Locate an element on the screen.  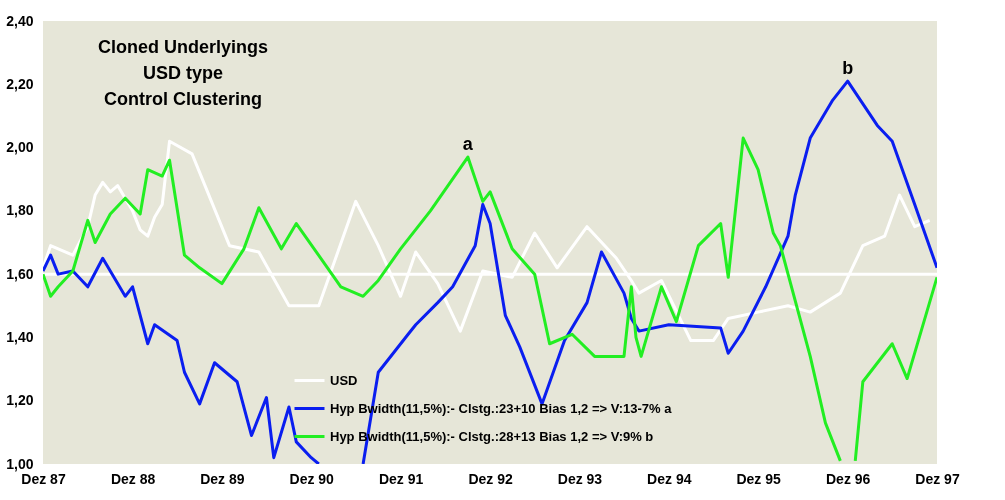
y-tick-label: 1,40 is located at coordinates (20, 336).